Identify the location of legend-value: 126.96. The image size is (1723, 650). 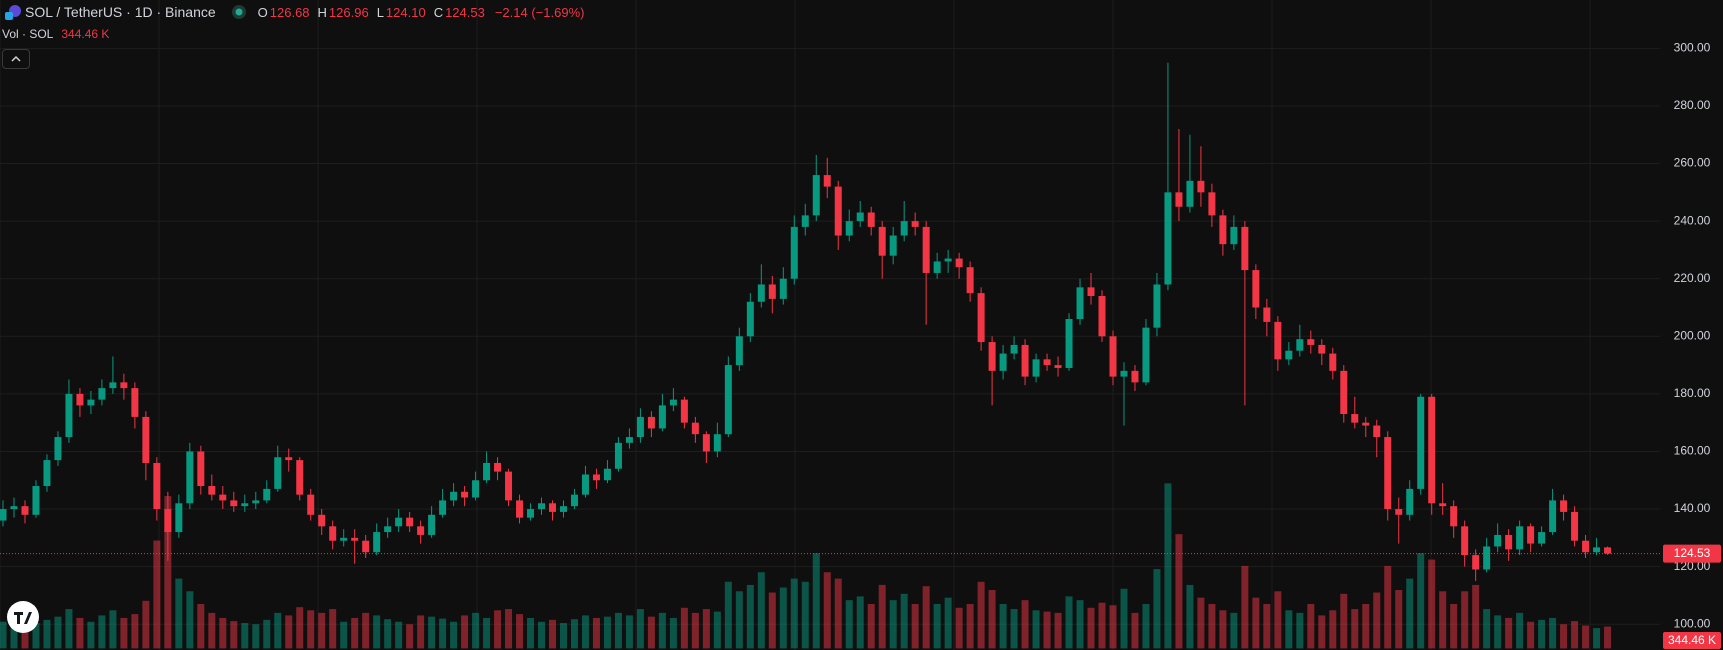
(348, 12).